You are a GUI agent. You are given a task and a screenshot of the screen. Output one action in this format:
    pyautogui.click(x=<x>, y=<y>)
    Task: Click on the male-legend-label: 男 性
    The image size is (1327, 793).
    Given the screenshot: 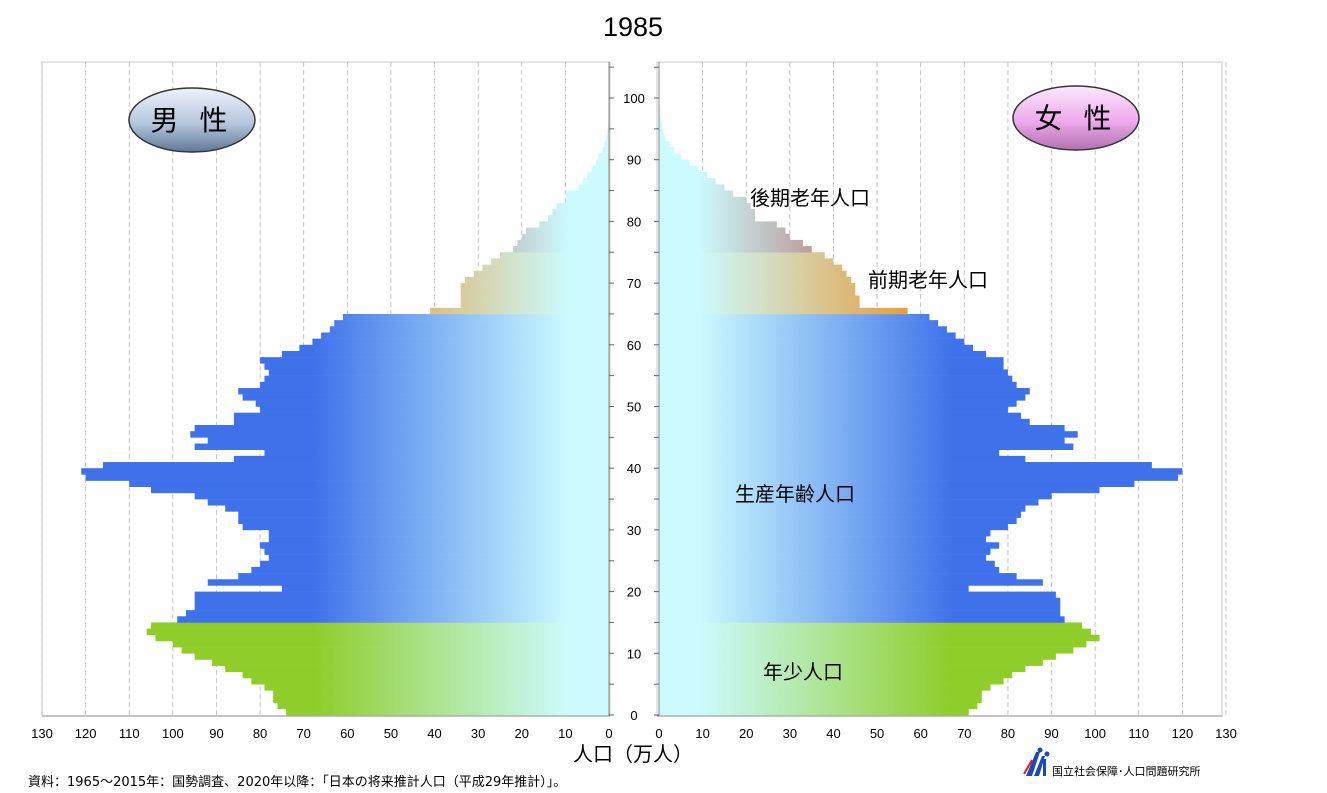 What is the action you would take?
    pyautogui.click(x=192, y=120)
    